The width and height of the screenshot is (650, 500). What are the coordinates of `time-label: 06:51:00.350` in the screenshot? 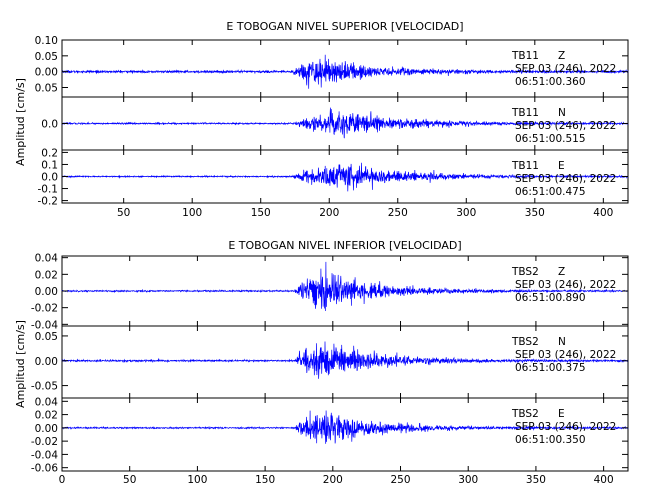 It's located at (550, 440).